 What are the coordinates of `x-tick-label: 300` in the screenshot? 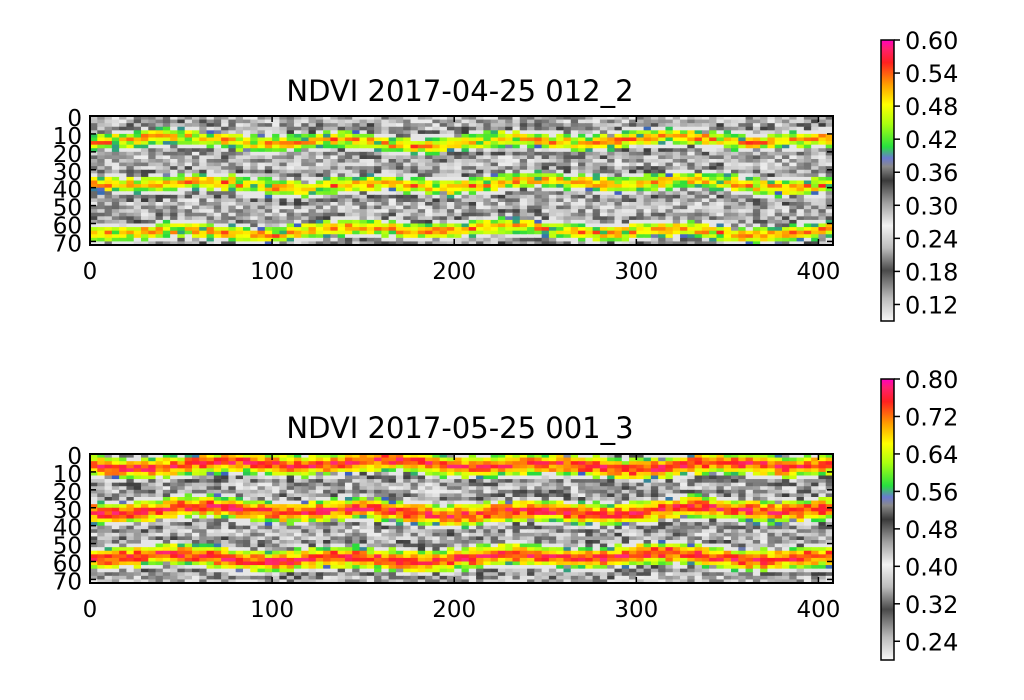 It's located at (636, 272).